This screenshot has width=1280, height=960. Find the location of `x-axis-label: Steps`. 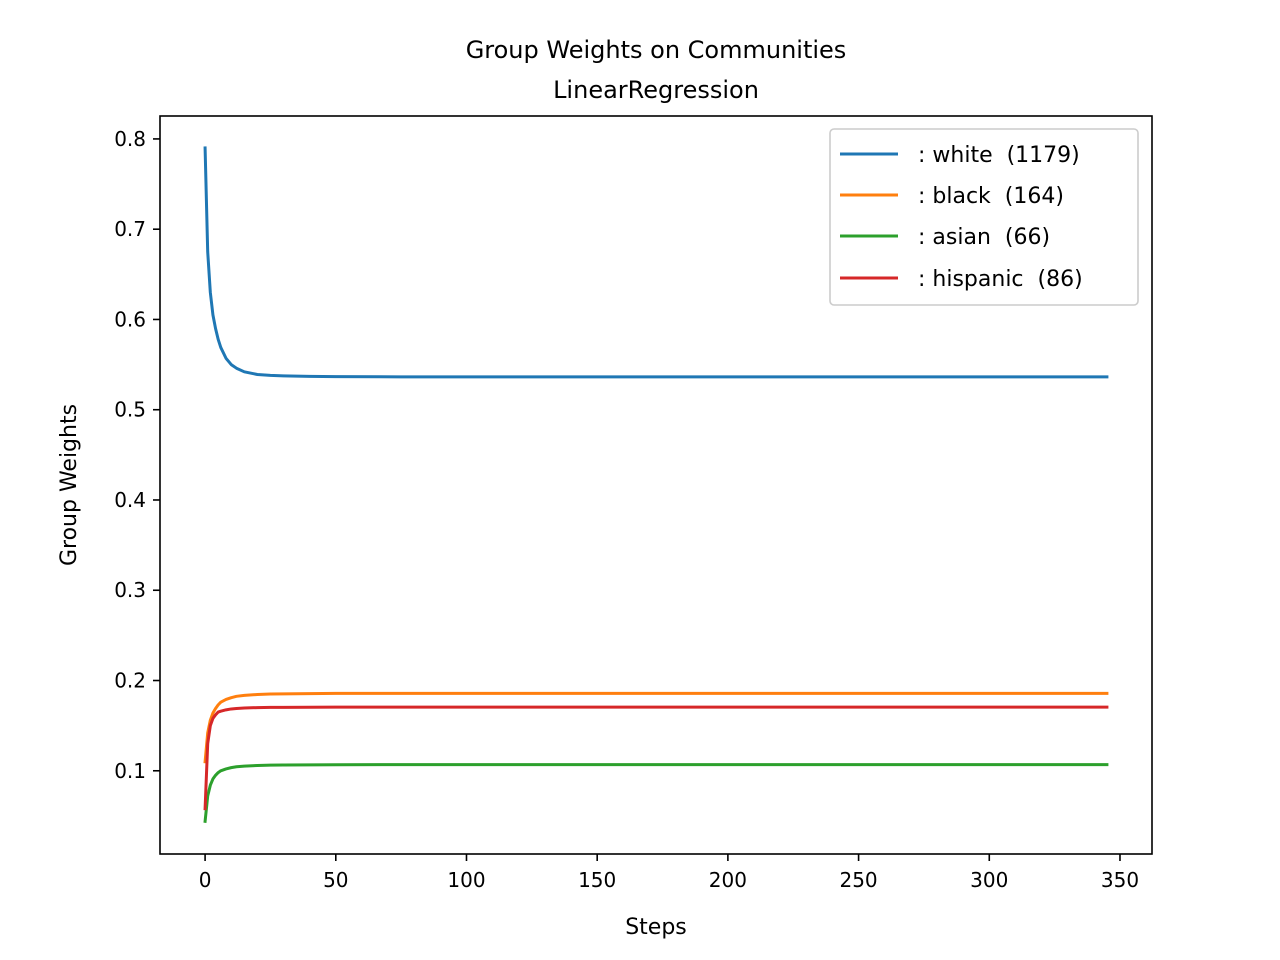

x-axis-label: Steps is located at coordinates (656, 927).